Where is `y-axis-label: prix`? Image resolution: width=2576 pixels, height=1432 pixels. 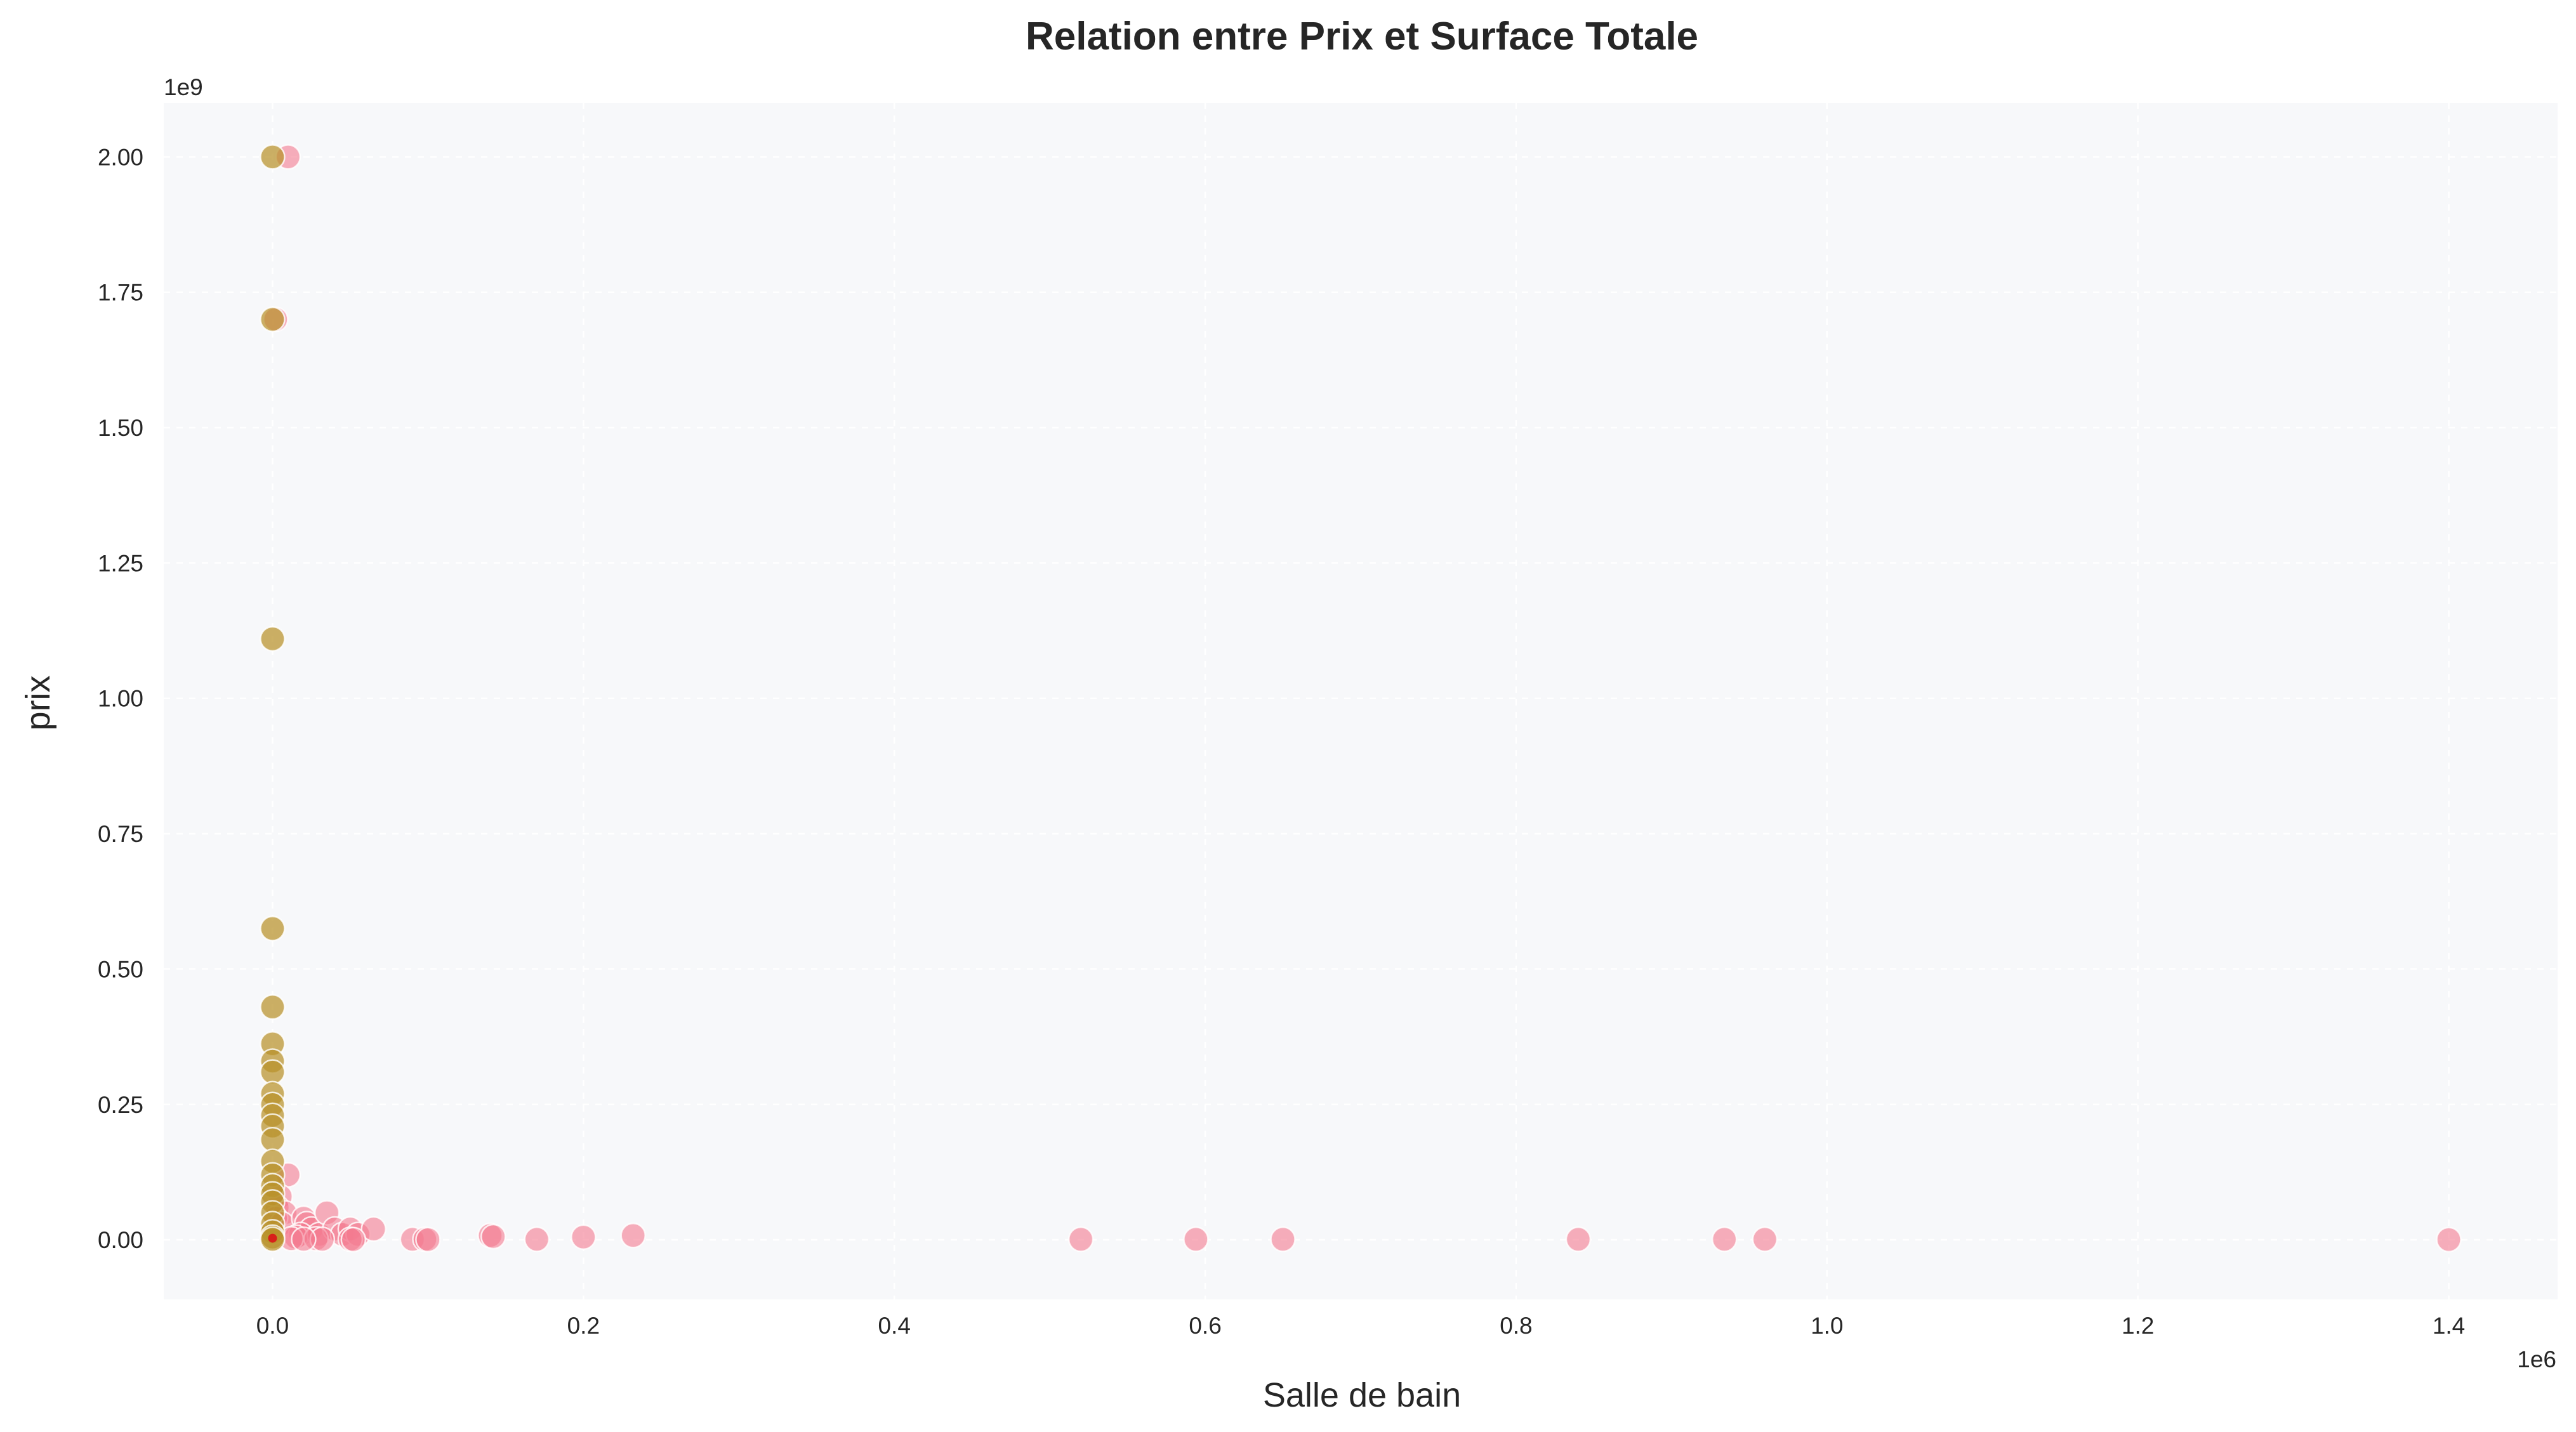 y-axis-label: prix is located at coordinates (38, 702).